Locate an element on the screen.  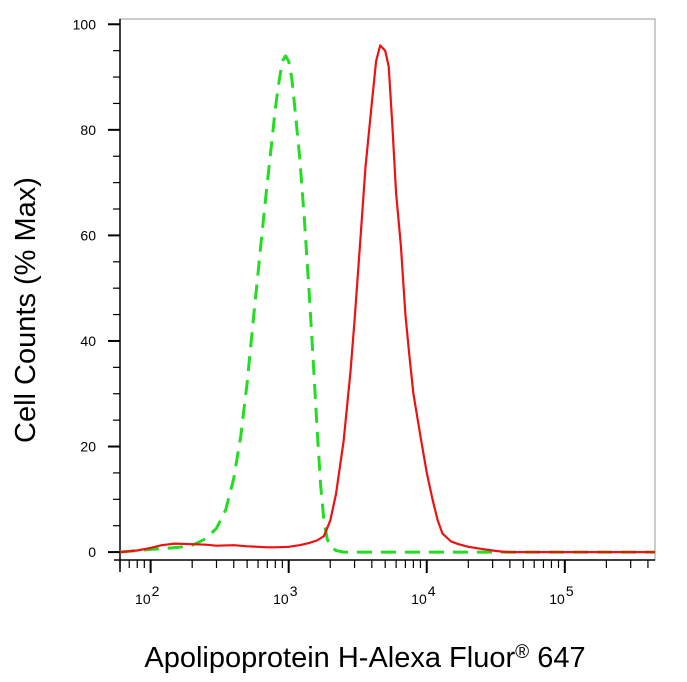
y-tick-label: 20 is located at coordinates (88, 447).